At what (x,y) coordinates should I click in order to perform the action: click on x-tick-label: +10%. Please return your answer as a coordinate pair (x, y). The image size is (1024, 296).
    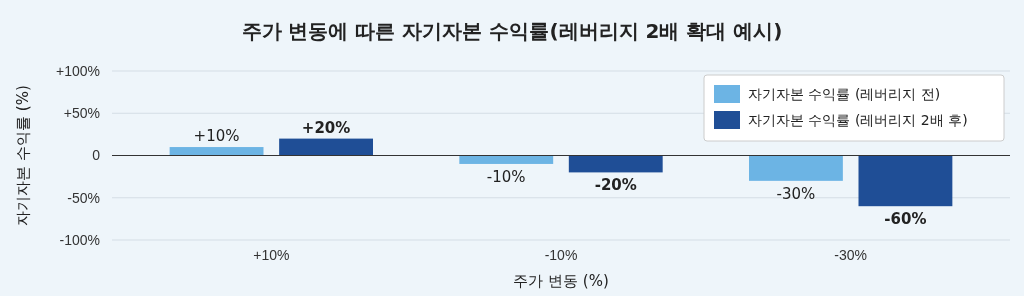
    Looking at the image, I should click on (271, 254).